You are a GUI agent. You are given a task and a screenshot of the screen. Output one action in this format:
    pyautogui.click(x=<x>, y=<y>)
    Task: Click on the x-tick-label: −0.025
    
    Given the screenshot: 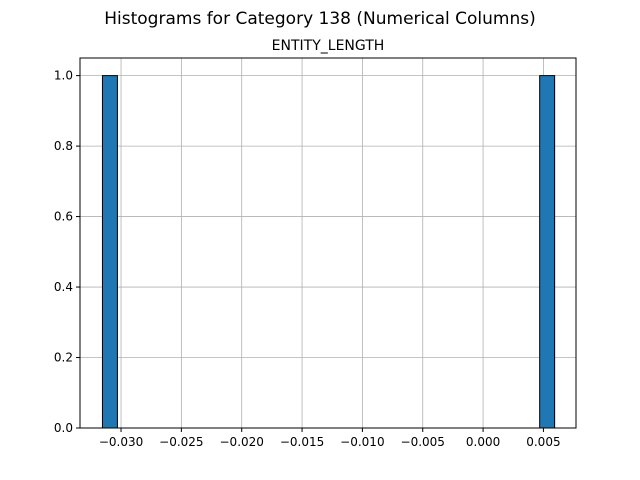 What is the action you would take?
    pyautogui.click(x=181, y=442)
    